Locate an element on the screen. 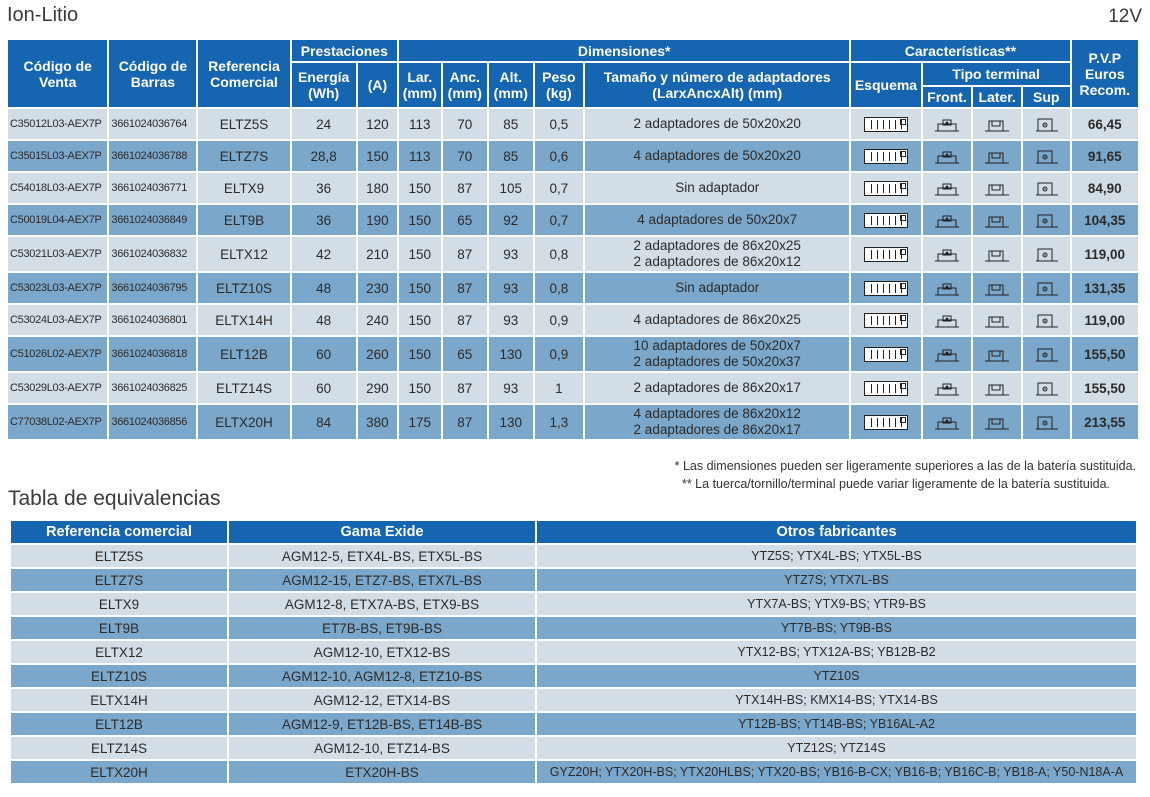 The image size is (1150, 797). cell-energia: 28,8 is located at coordinates (323, 156).